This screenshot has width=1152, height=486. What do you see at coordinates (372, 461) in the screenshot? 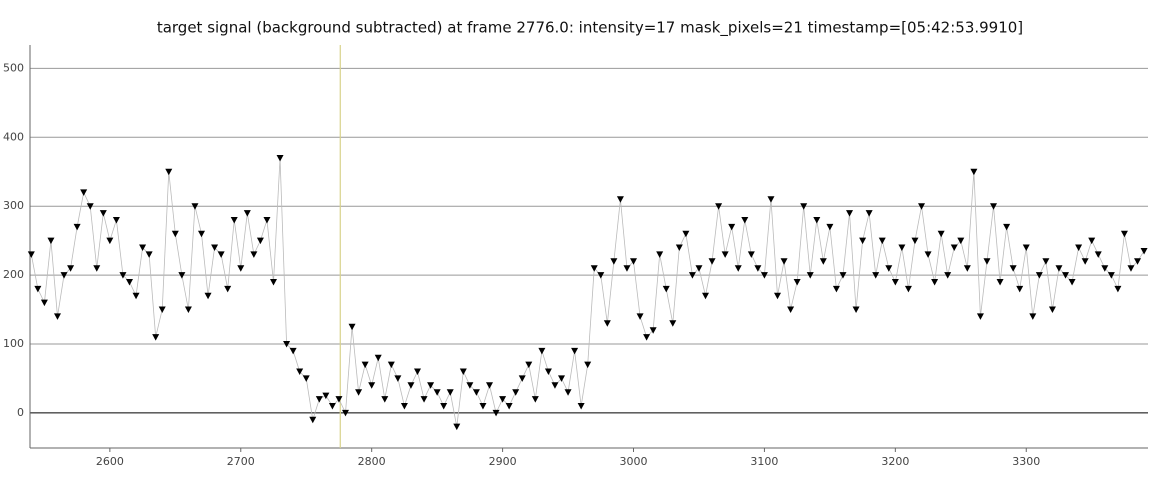
I see `x-tick-label: 2800` at bounding box center [372, 461].